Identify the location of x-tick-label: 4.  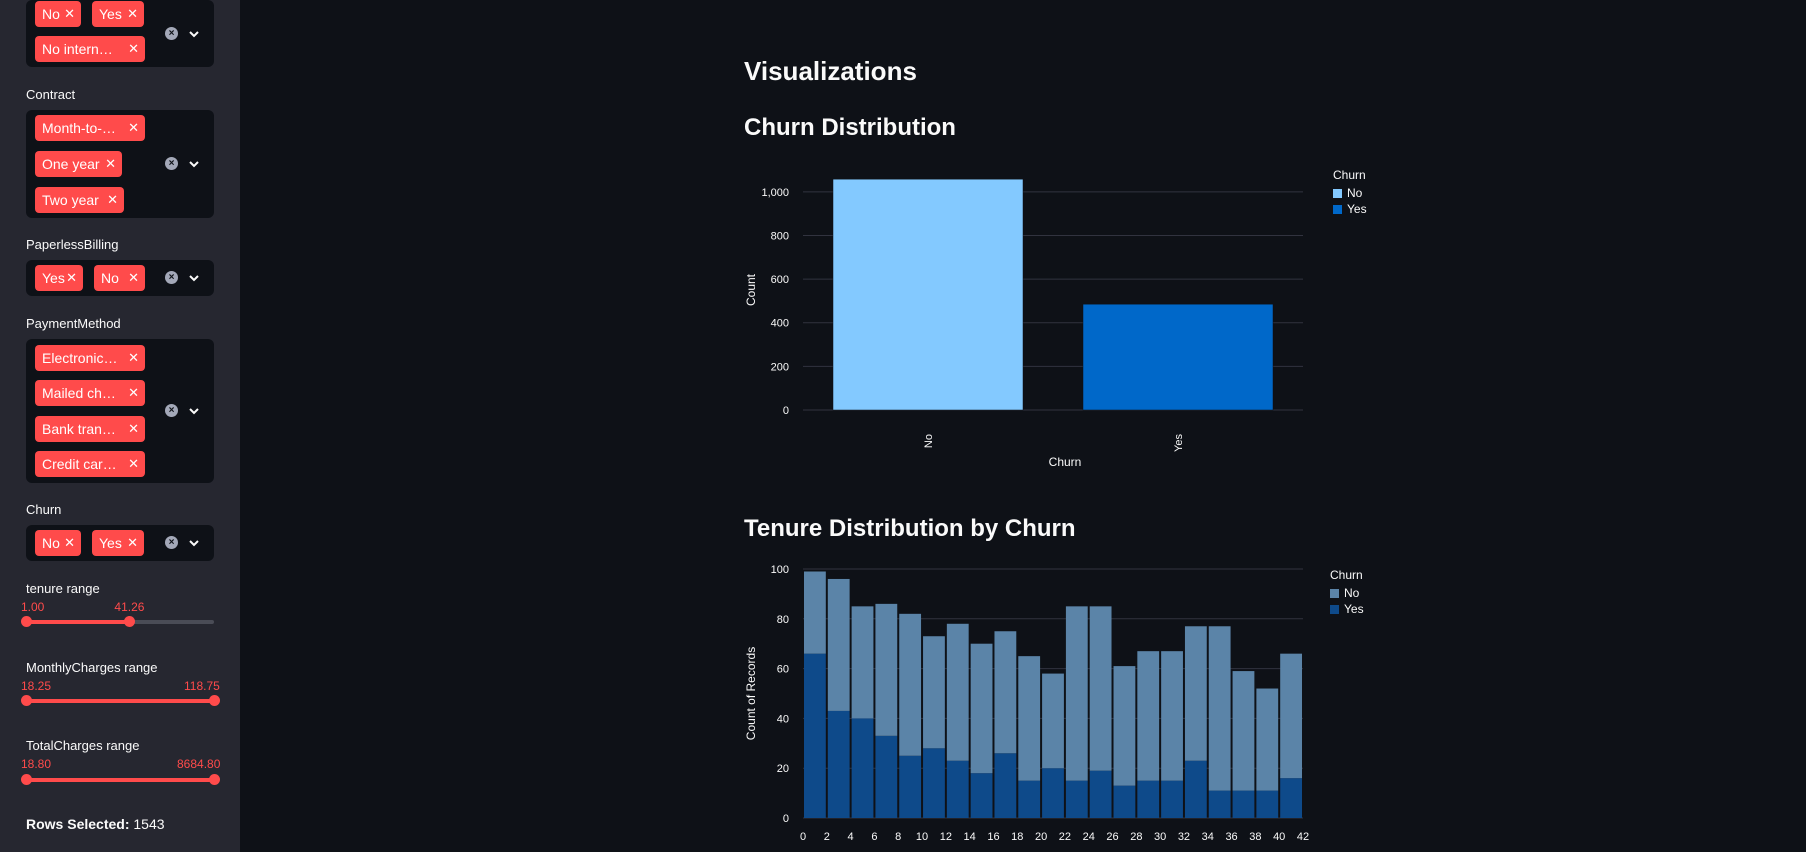
(851, 837).